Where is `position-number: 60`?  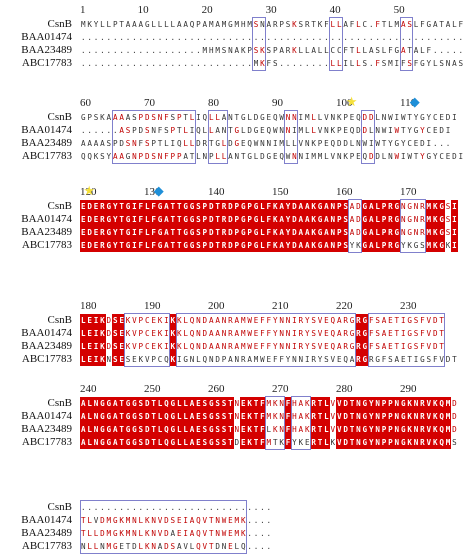 position-number: 60 is located at coordinates (85, 103).